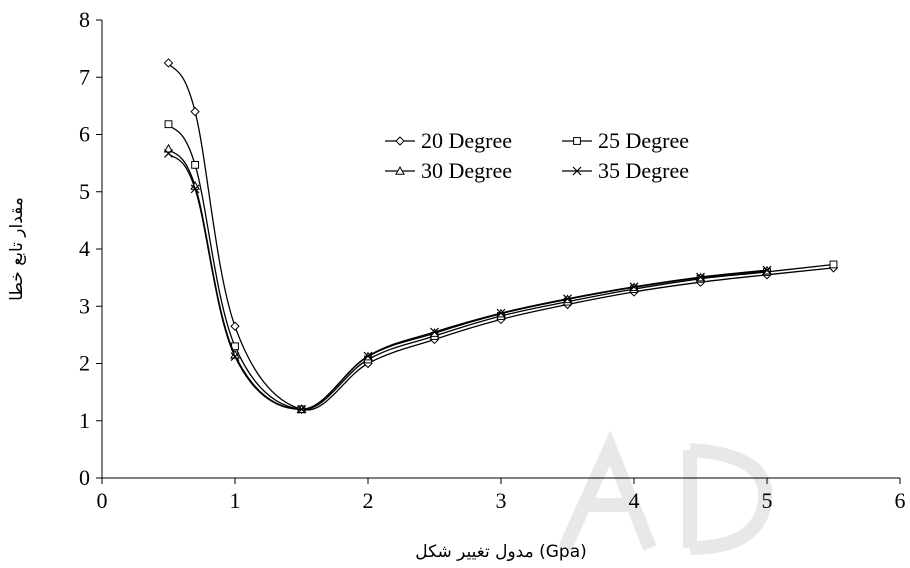 This screenshot has height=568, width=910. Describe the element at coordinates (368, 500) in the screenshot. I see `x-tick-label: 2` at that location.